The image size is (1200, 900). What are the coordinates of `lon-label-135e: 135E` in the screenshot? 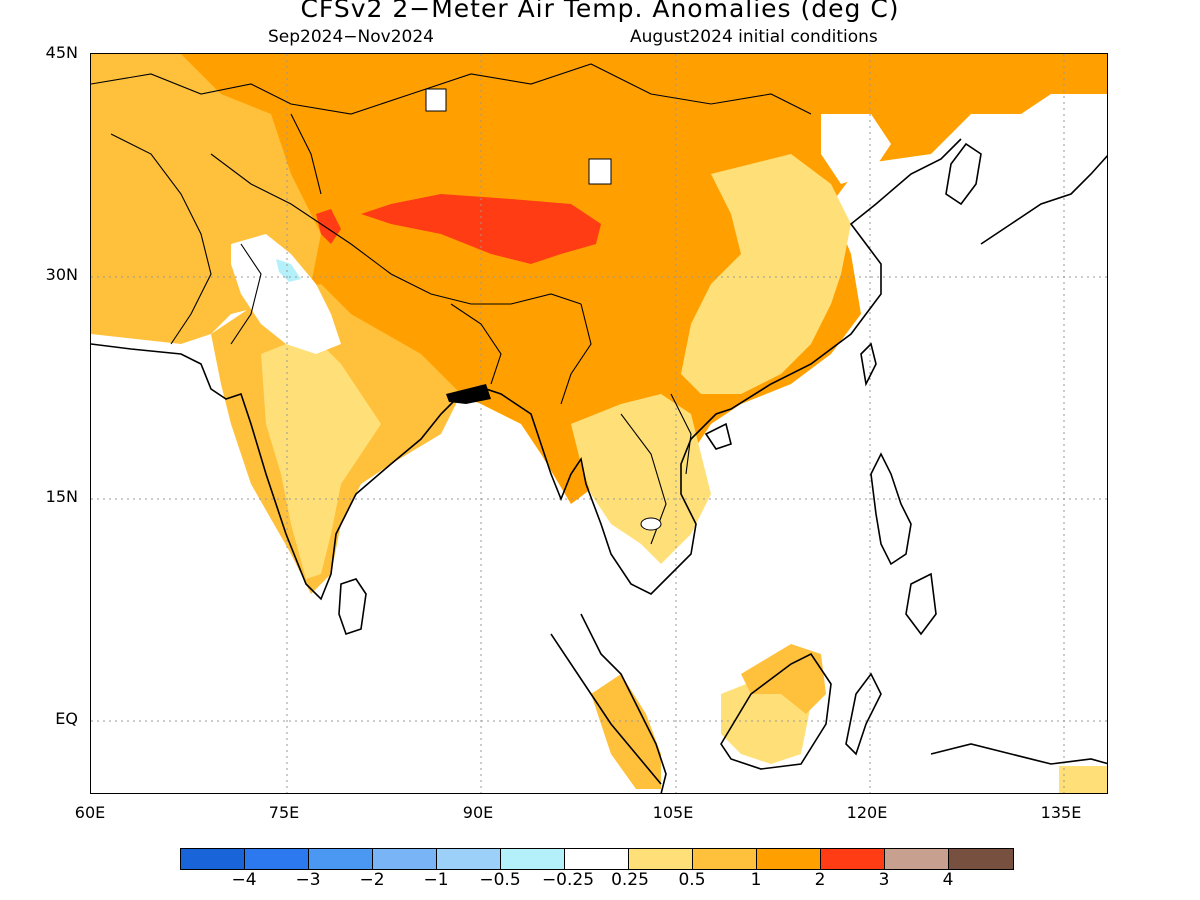 It's located at (1061, 812).